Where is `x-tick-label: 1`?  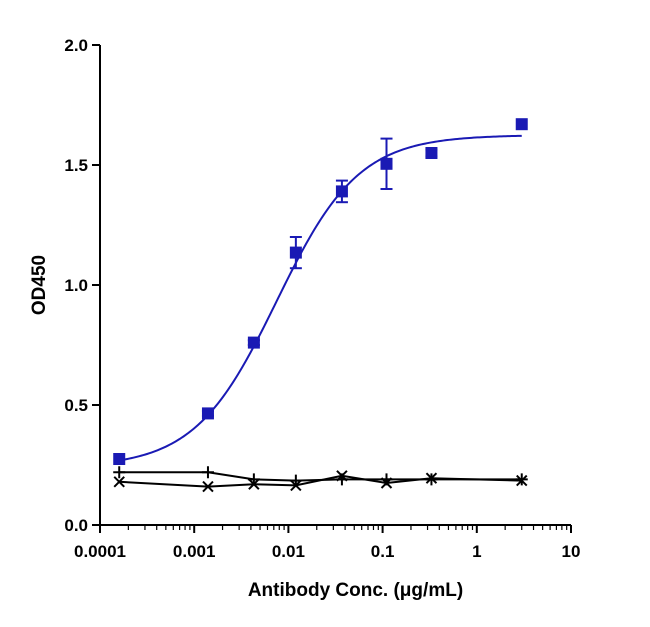 x-tick-label: 1 is located at coordinates (476, 551).